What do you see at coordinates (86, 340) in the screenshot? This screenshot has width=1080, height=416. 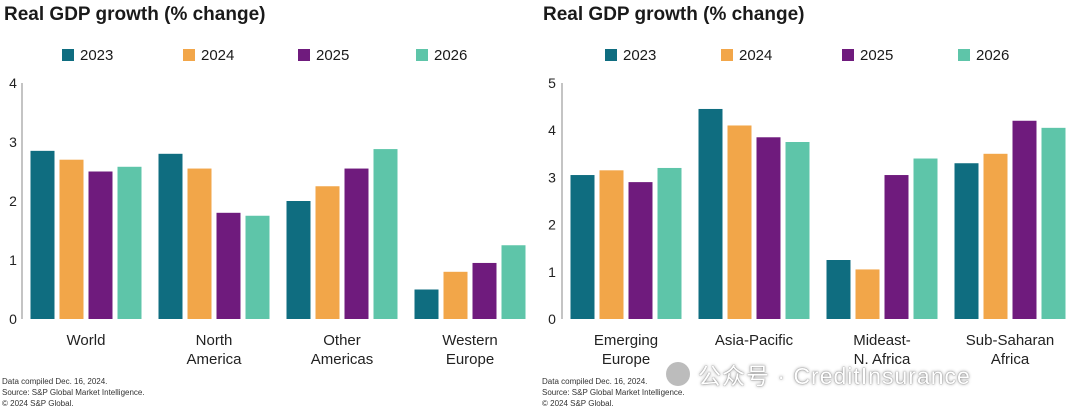 I see `category-label: World` at bounding box center [86, 340].